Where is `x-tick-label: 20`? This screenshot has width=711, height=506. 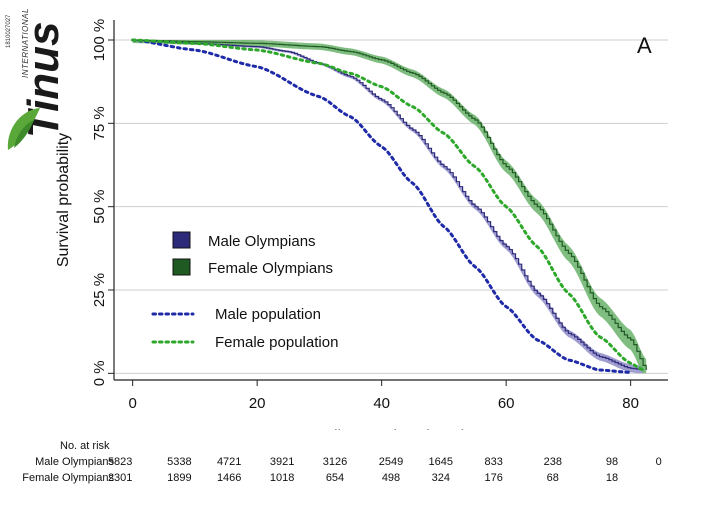
x-tick-label: 20 is located at coordinates (257, 403).